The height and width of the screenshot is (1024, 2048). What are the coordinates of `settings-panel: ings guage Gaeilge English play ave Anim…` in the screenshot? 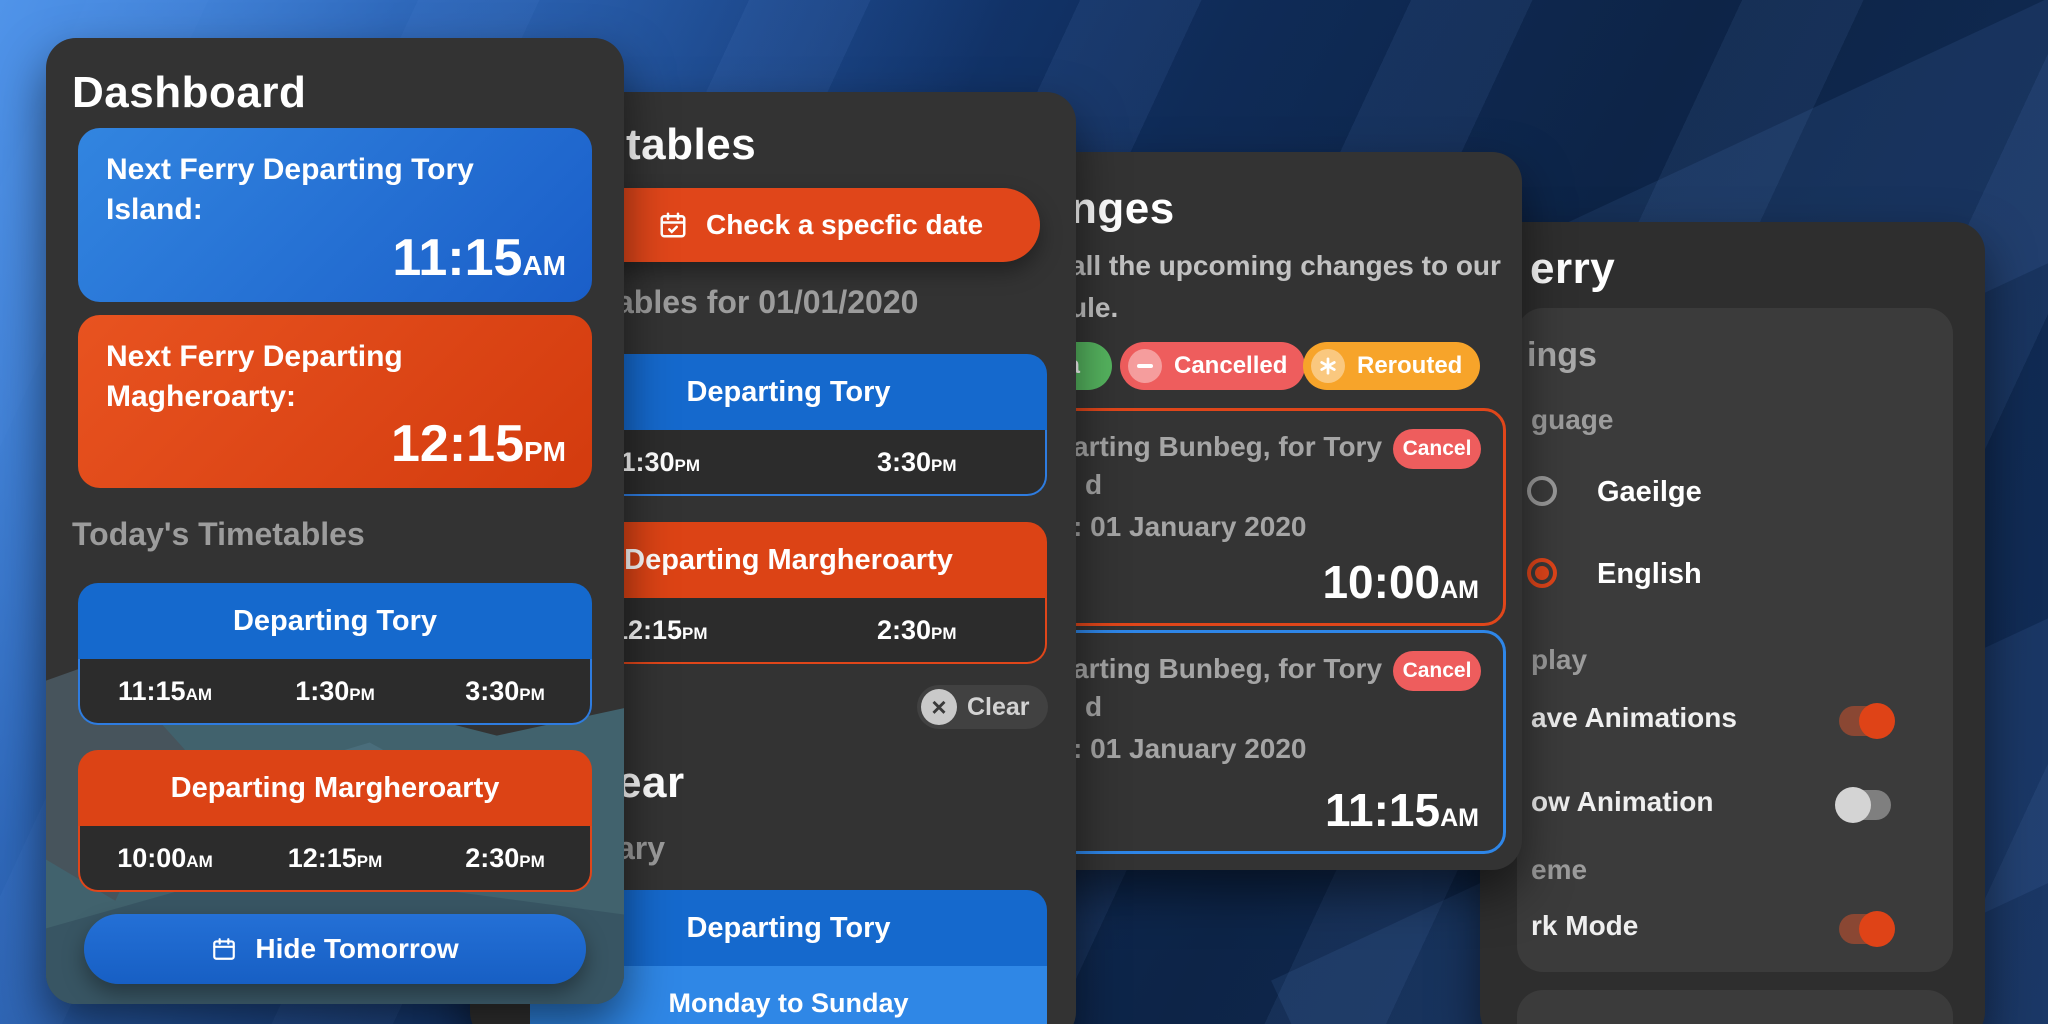 It's located at (1735, 640).